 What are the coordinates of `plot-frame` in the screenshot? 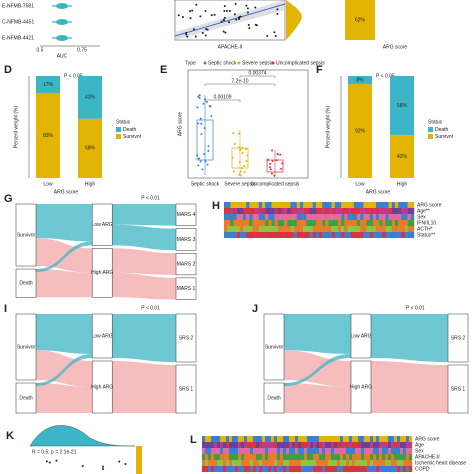 It's located at (230, 20).